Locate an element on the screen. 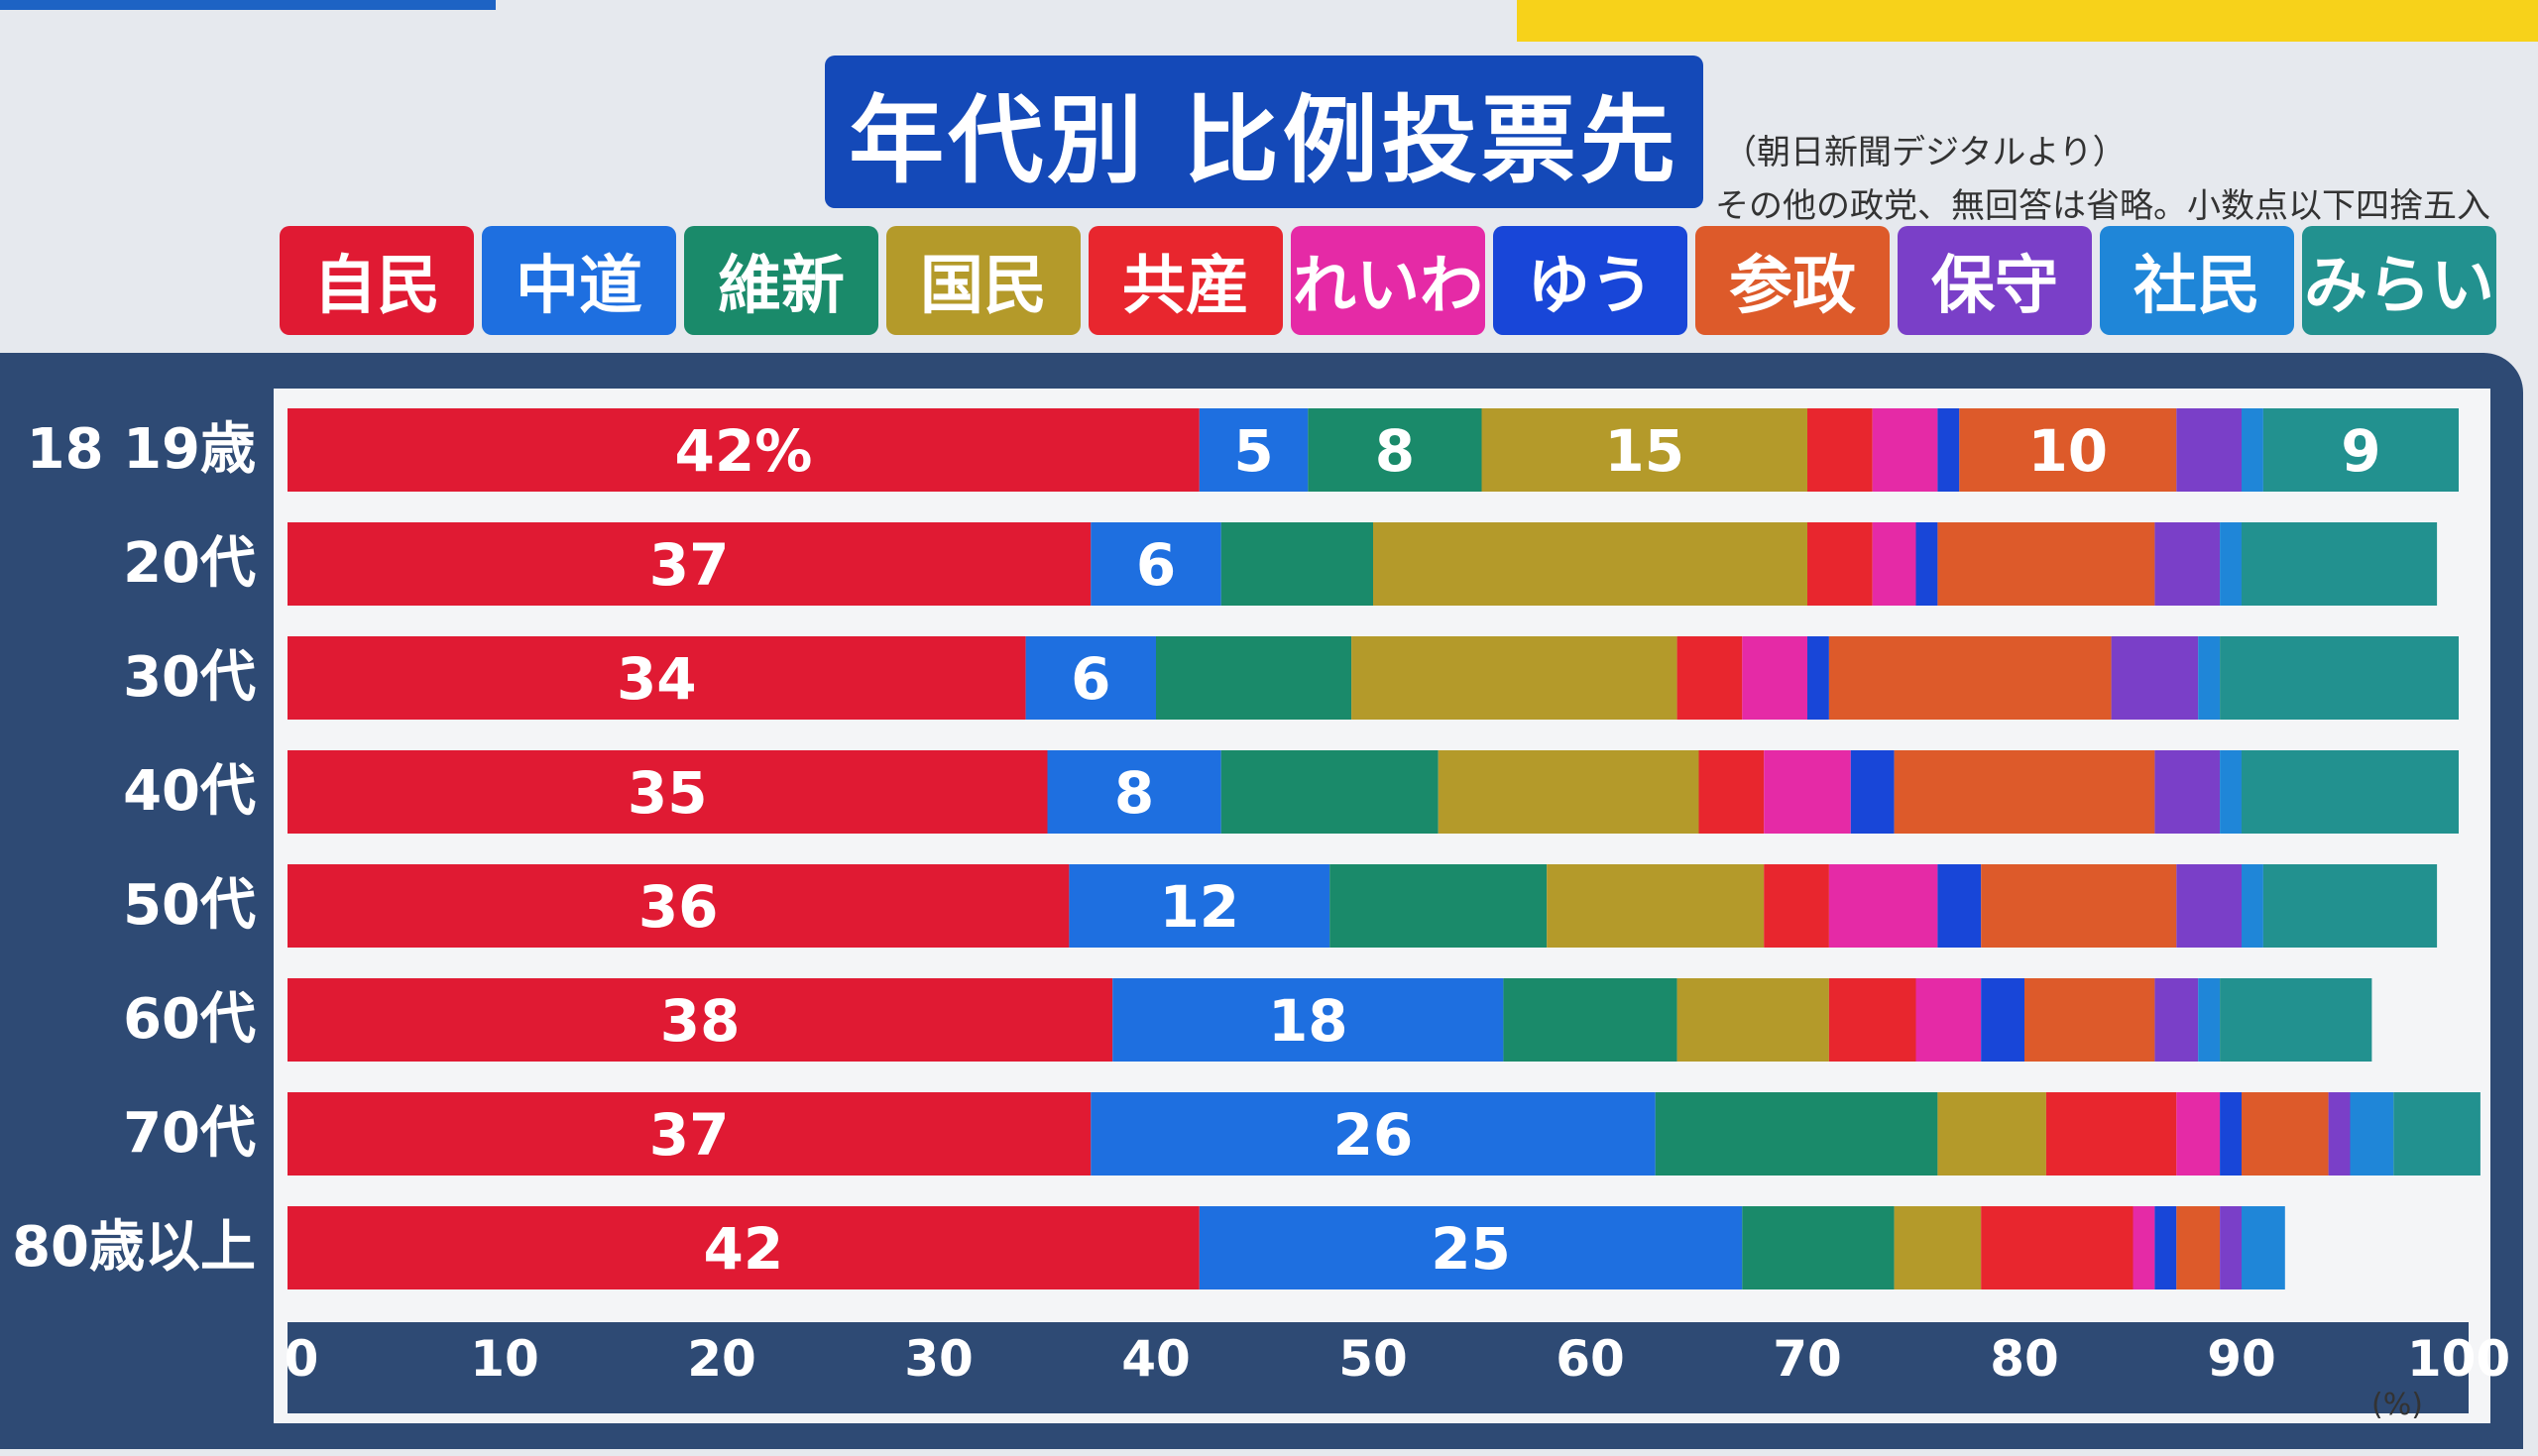  data-label: 38 is located at coordinates (700, 1021).